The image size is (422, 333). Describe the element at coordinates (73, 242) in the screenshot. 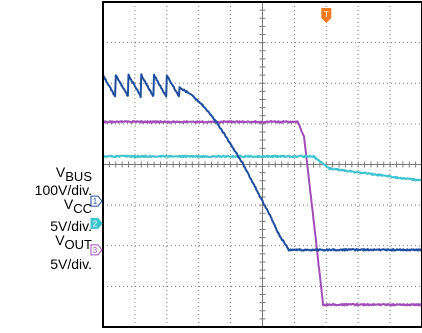

I see `vout-name-label: VOUT` at that location.